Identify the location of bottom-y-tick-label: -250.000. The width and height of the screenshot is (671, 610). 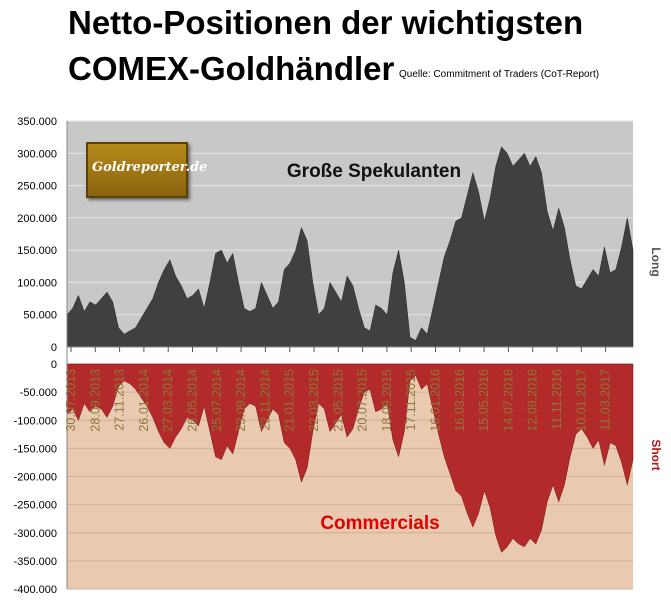
(35, 506).